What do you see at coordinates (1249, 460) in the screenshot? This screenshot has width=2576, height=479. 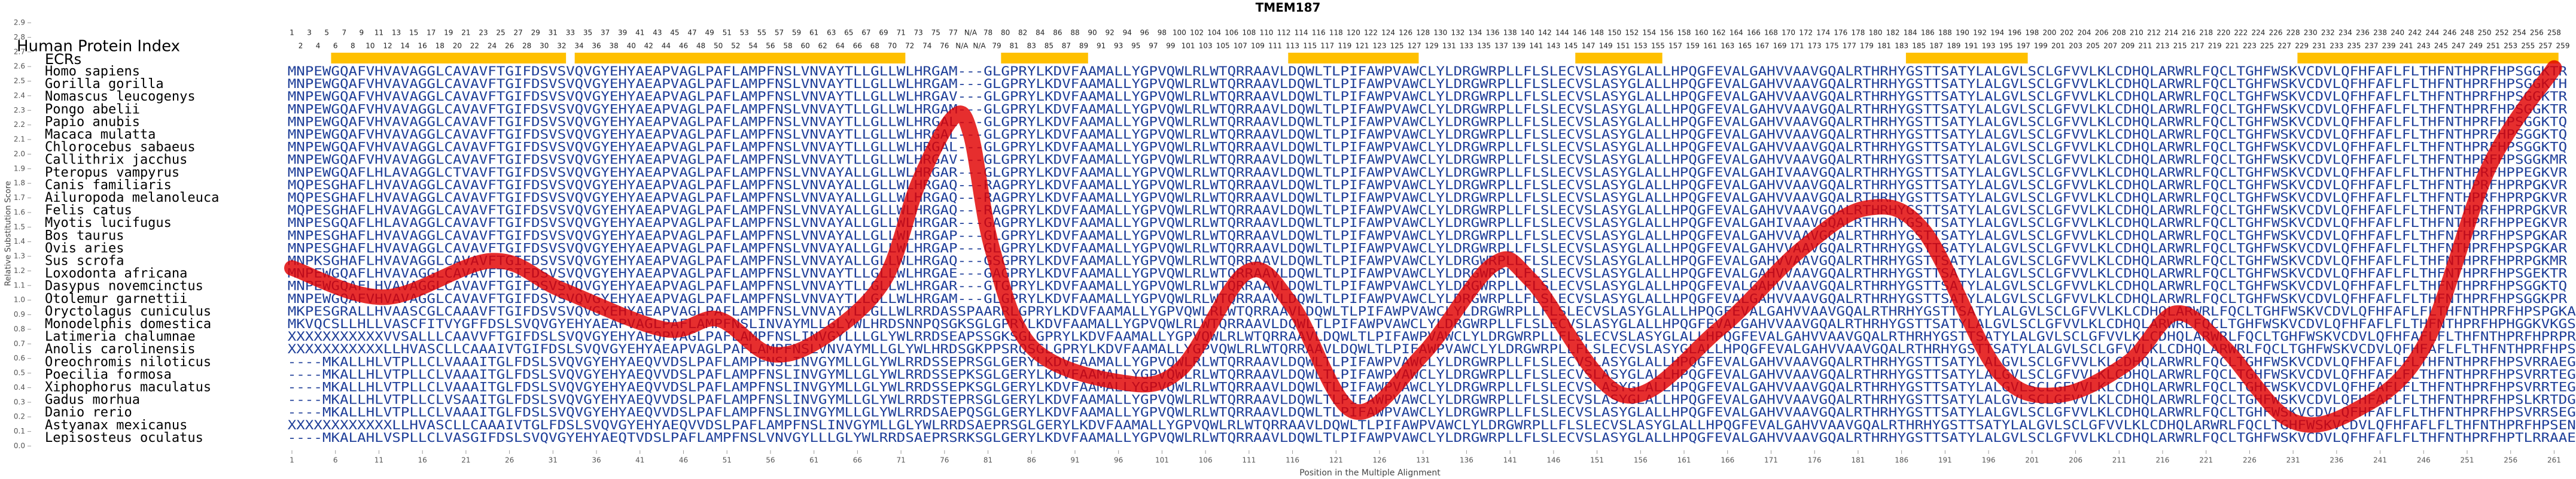 I see `x-tick-label: 111` at bounding box center [1249, 460].